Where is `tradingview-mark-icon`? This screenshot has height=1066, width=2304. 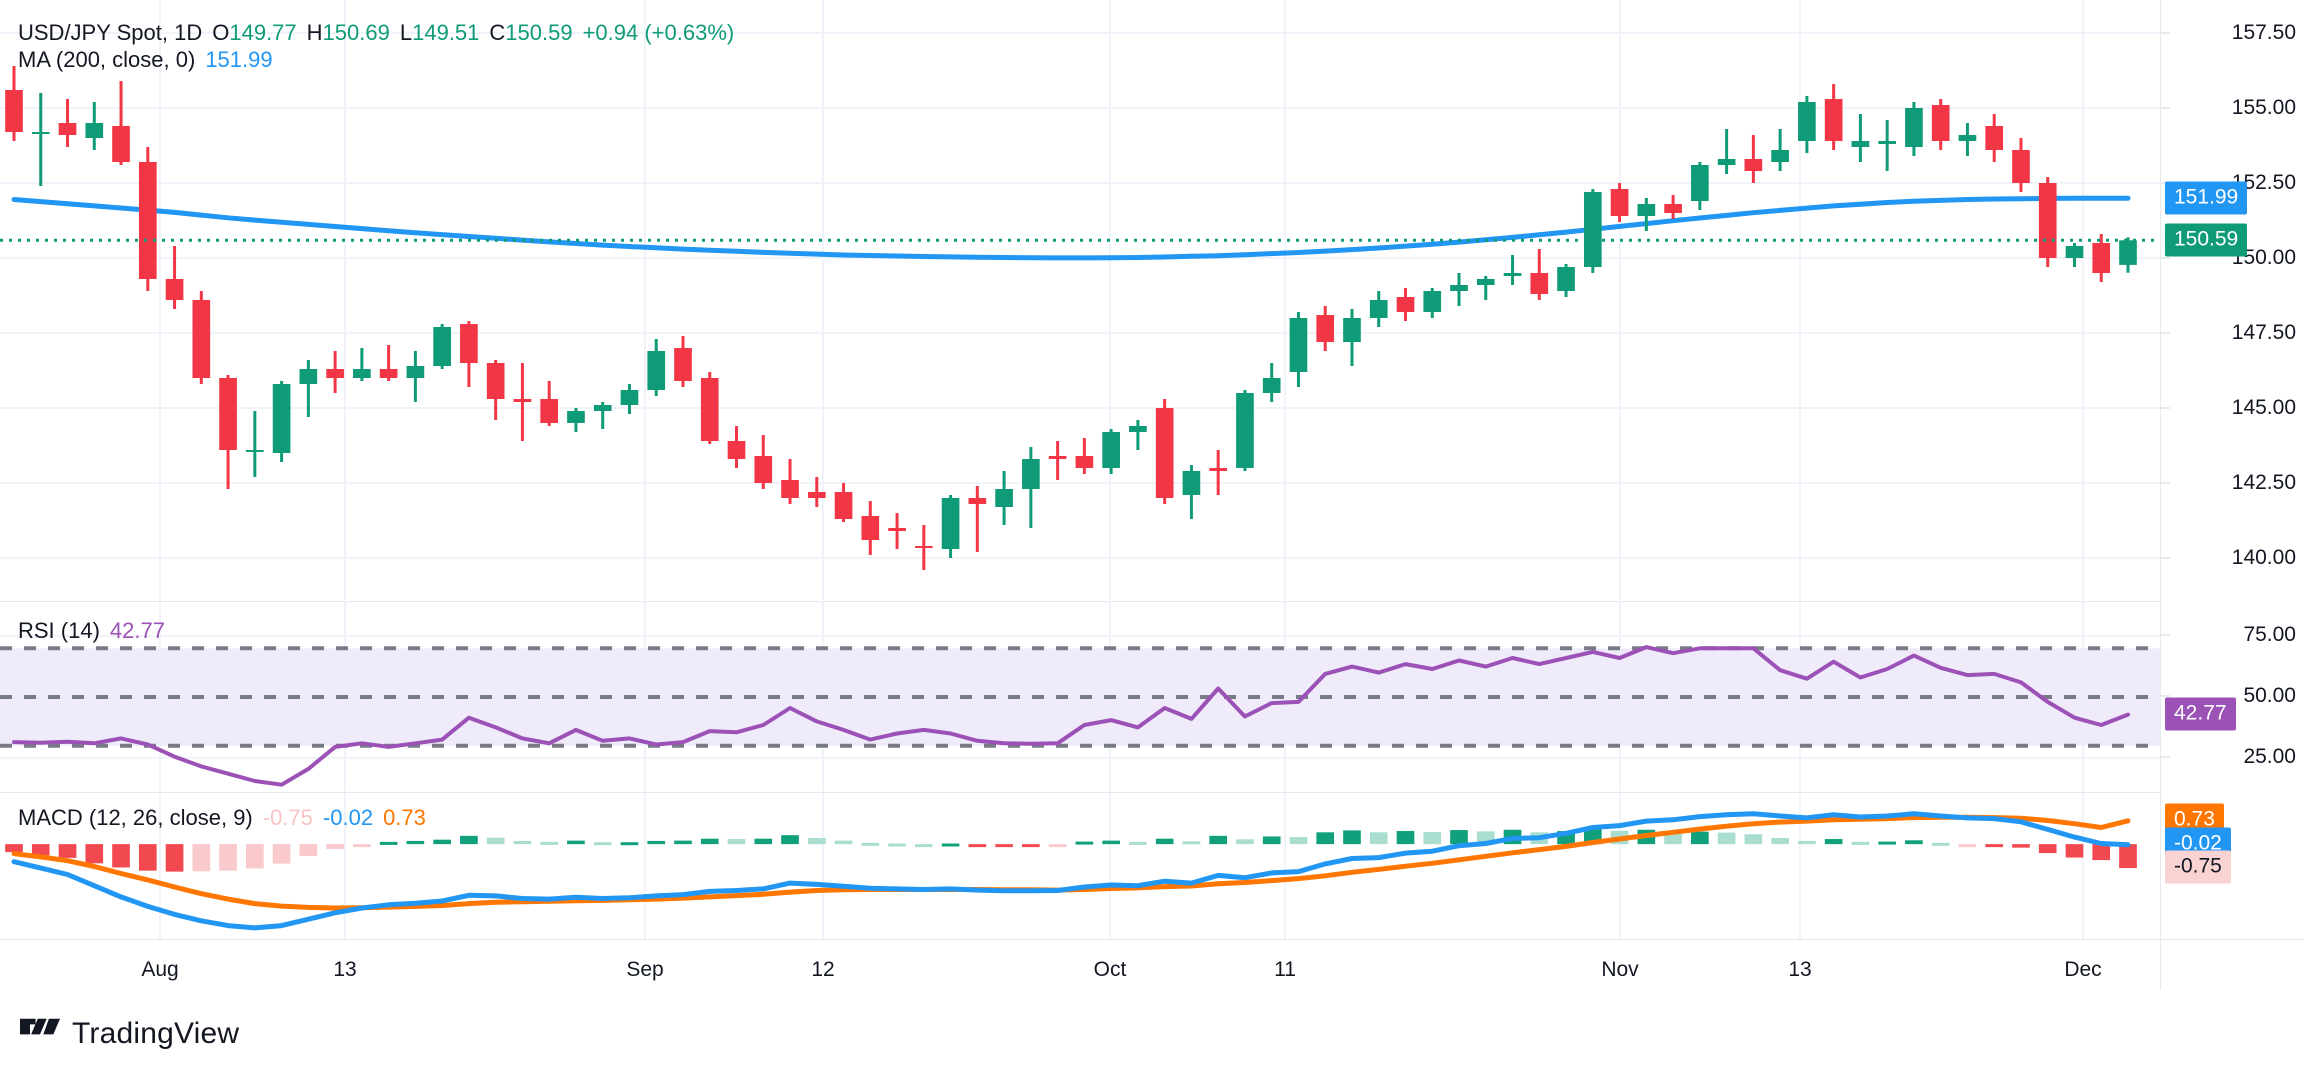 tradingview-mark-icon is located at coordinates (40, 1033).